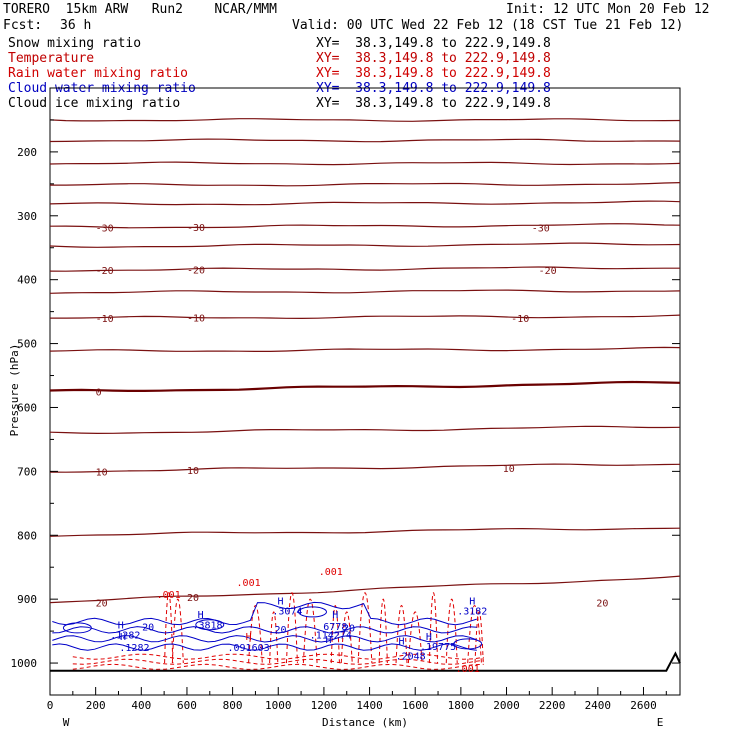 This screenshot has width=740, height=740. What do you see at coordinates (402, 642) in the screenshot?
I see `high-marker-4: H` at bounding box center [402, 642].